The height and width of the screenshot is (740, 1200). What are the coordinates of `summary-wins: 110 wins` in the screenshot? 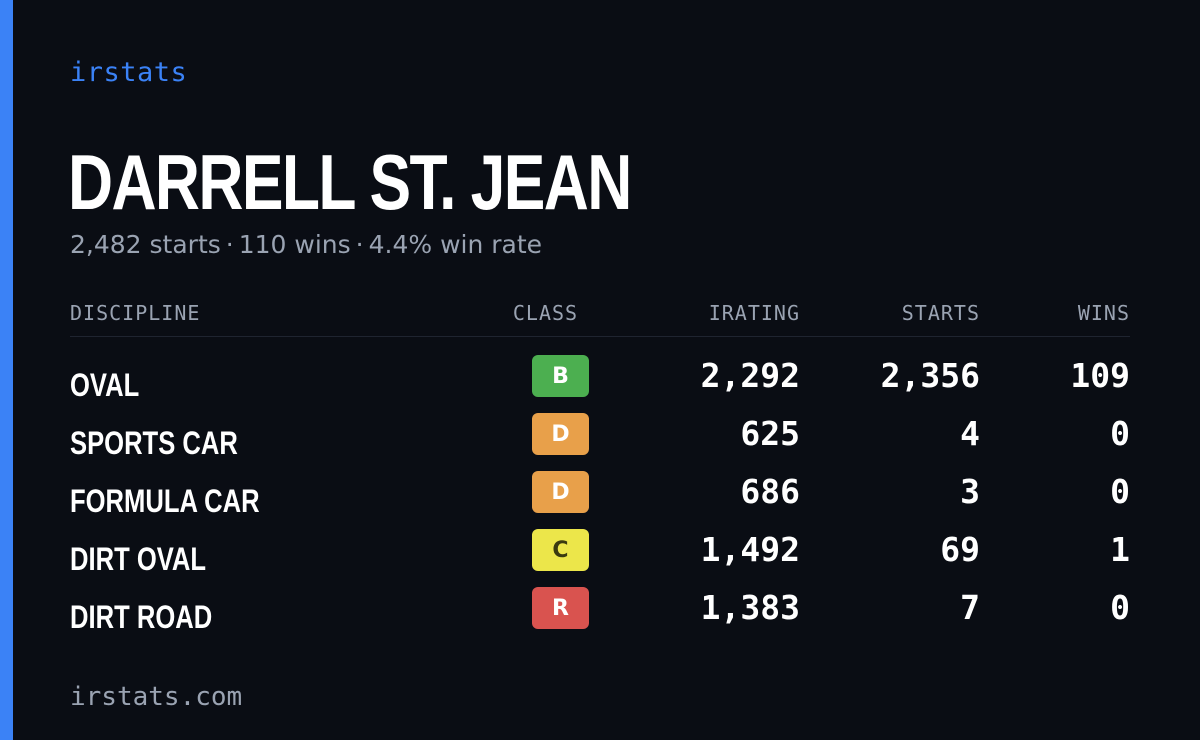 It's located at (294, 244).